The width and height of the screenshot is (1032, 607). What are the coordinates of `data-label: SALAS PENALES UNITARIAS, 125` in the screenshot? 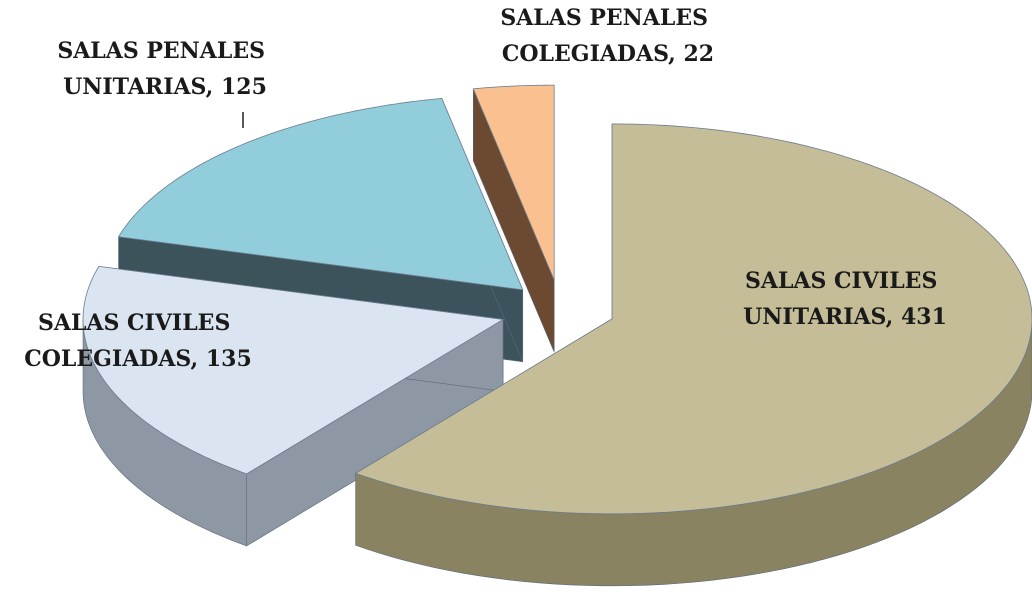 It's located at (164, 69).